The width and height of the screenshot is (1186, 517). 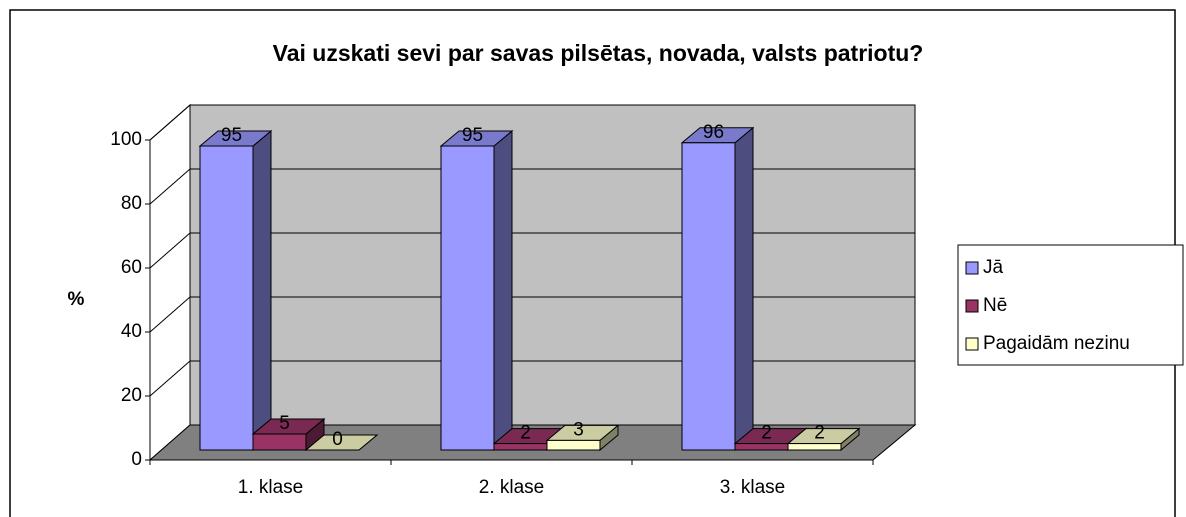 What do you see at coordinates (126, 139) in the screenshot?
I see `y-tick-label: 100` at bounding box center [126, 139].